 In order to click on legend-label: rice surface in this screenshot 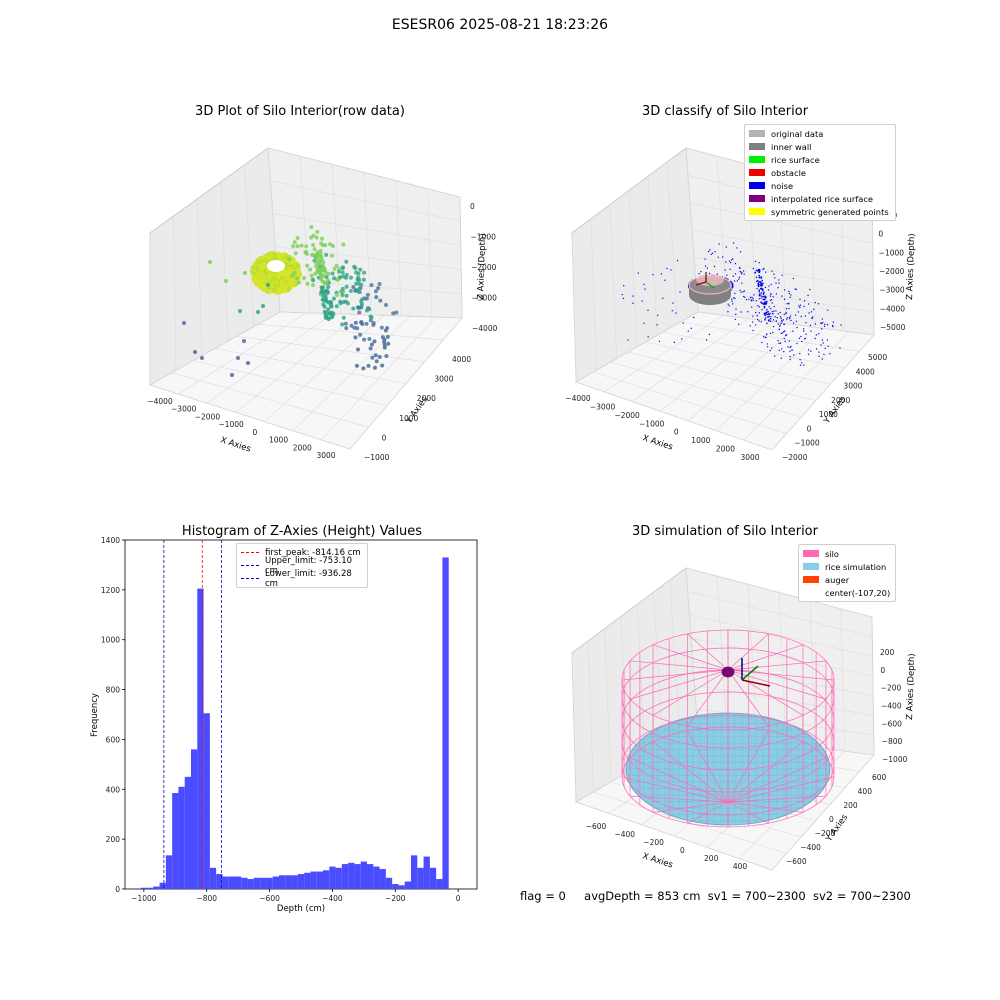, I will do `click(795, 159)`.